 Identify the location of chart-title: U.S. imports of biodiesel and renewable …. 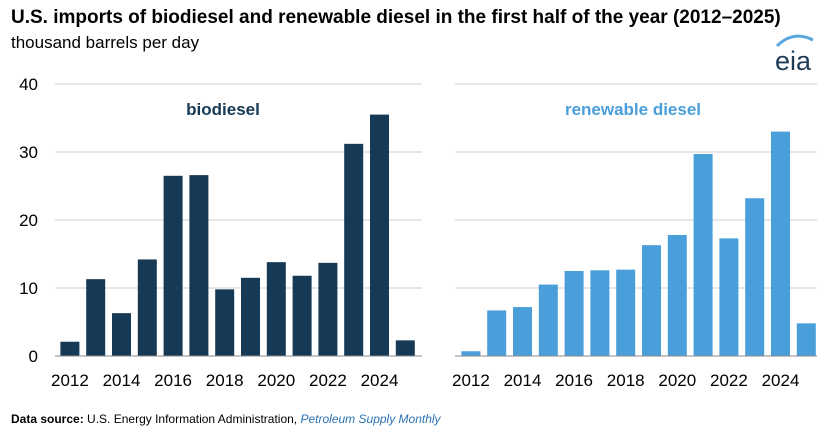
(396, 17).